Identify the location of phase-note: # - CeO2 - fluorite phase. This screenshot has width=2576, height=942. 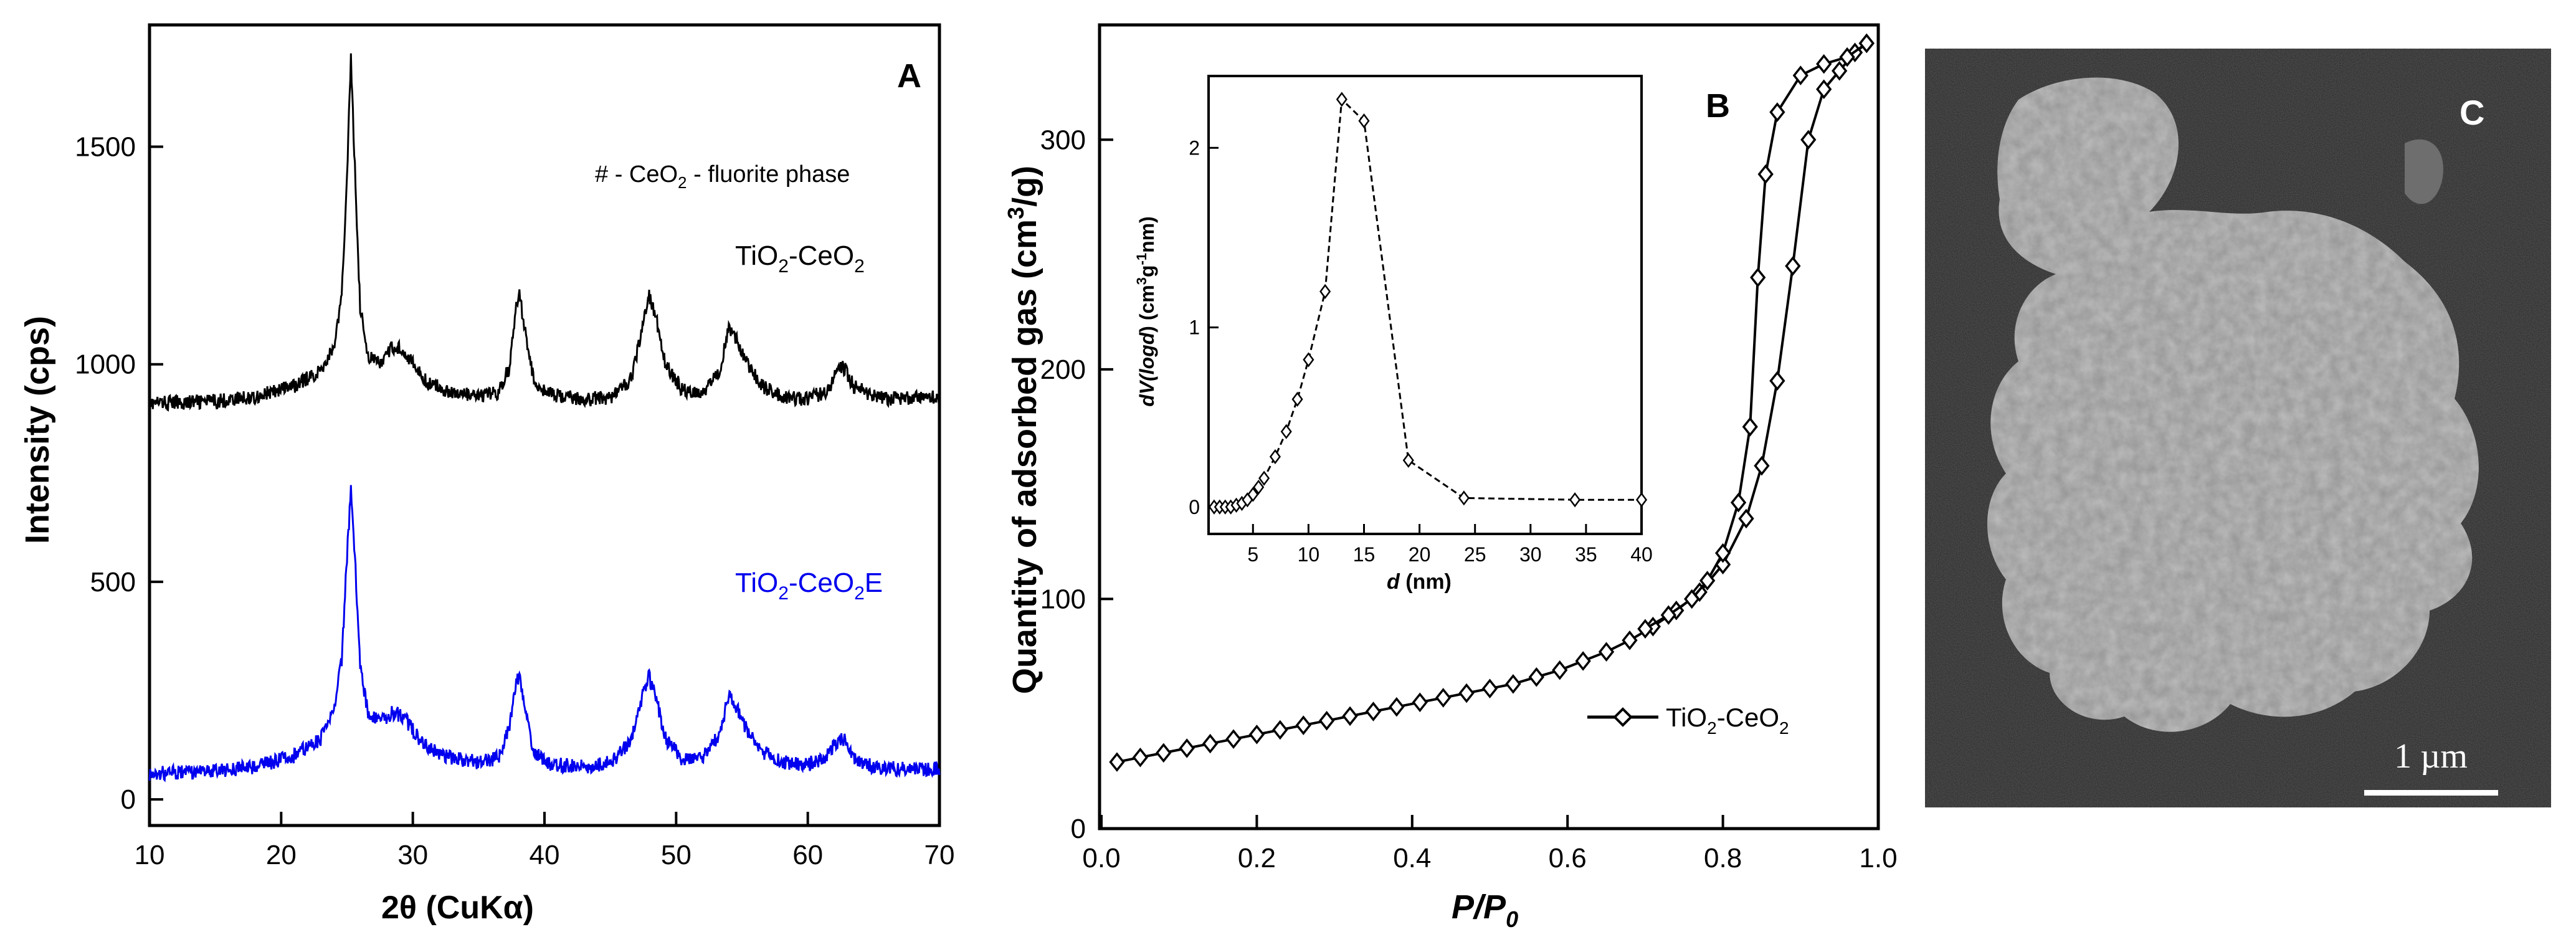
(722, 176).